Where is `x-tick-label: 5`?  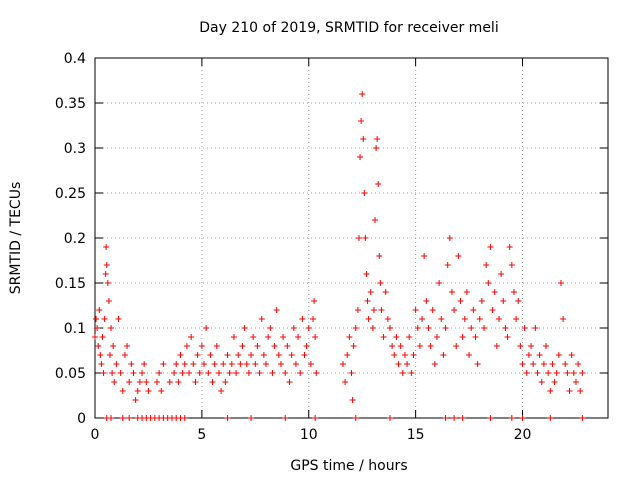
x-tick-label: 5 is located at coordinates (201, 435).